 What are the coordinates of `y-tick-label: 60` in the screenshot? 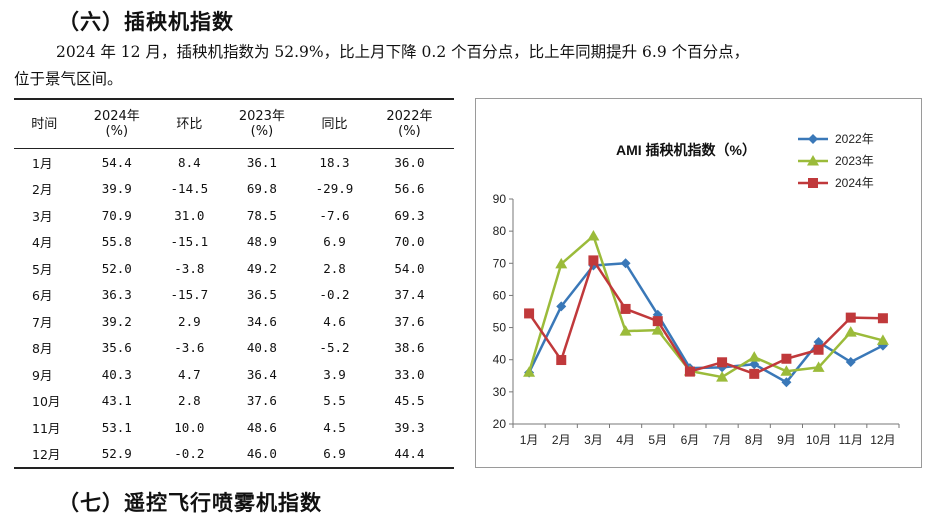 It's located at (500, 295).